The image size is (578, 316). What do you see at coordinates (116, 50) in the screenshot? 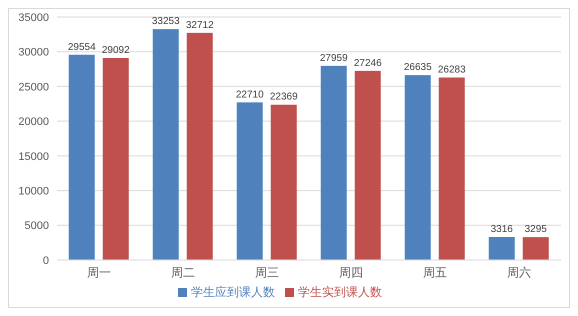
I see `data-label: 29092` at bounding box center [116, 50].